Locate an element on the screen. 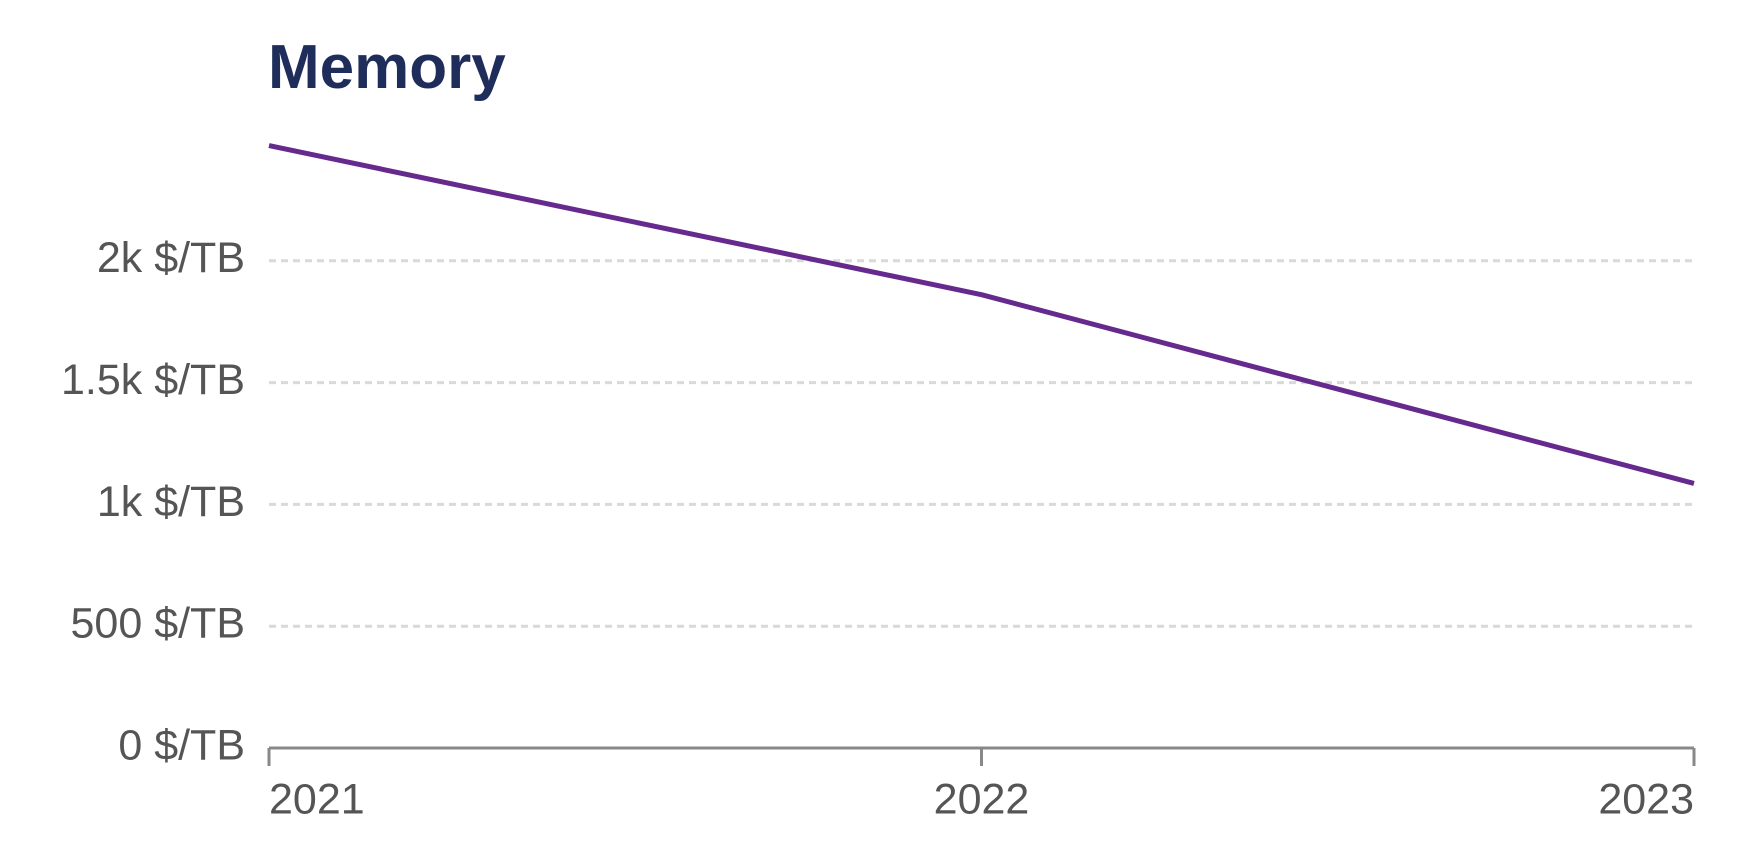 The image size is (1762, 866). x-tick-label: 2023 is located at coordinates (1646, 799).